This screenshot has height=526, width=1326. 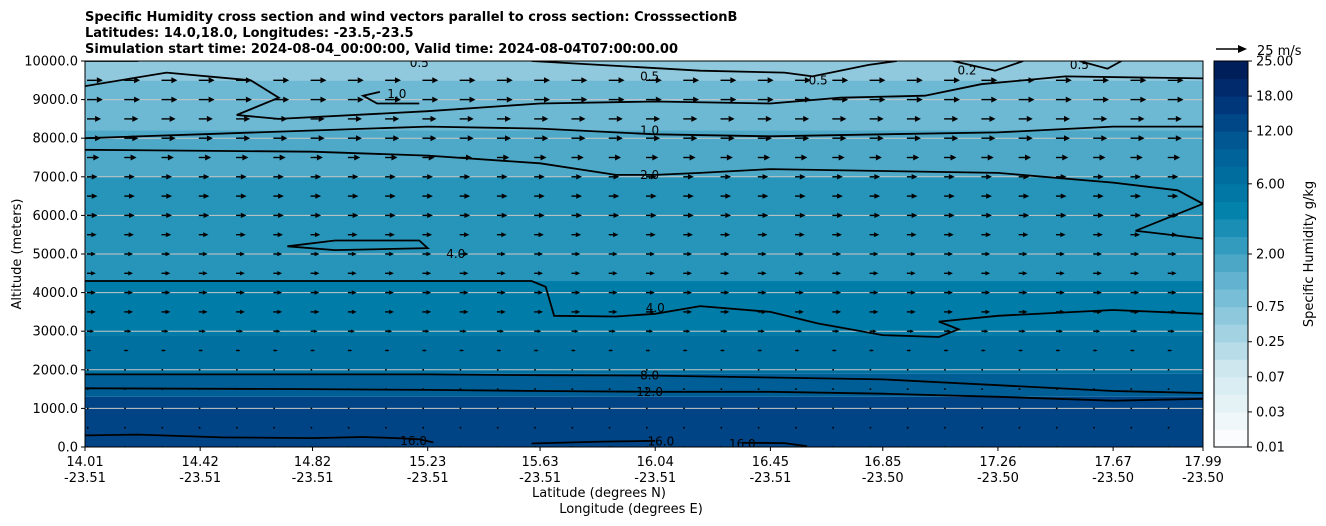 What do you see at coordinates (1113, 462) in the screenshot?
I see `x-tick-label-lat: 17.67` at bounding box center [1113, 462].